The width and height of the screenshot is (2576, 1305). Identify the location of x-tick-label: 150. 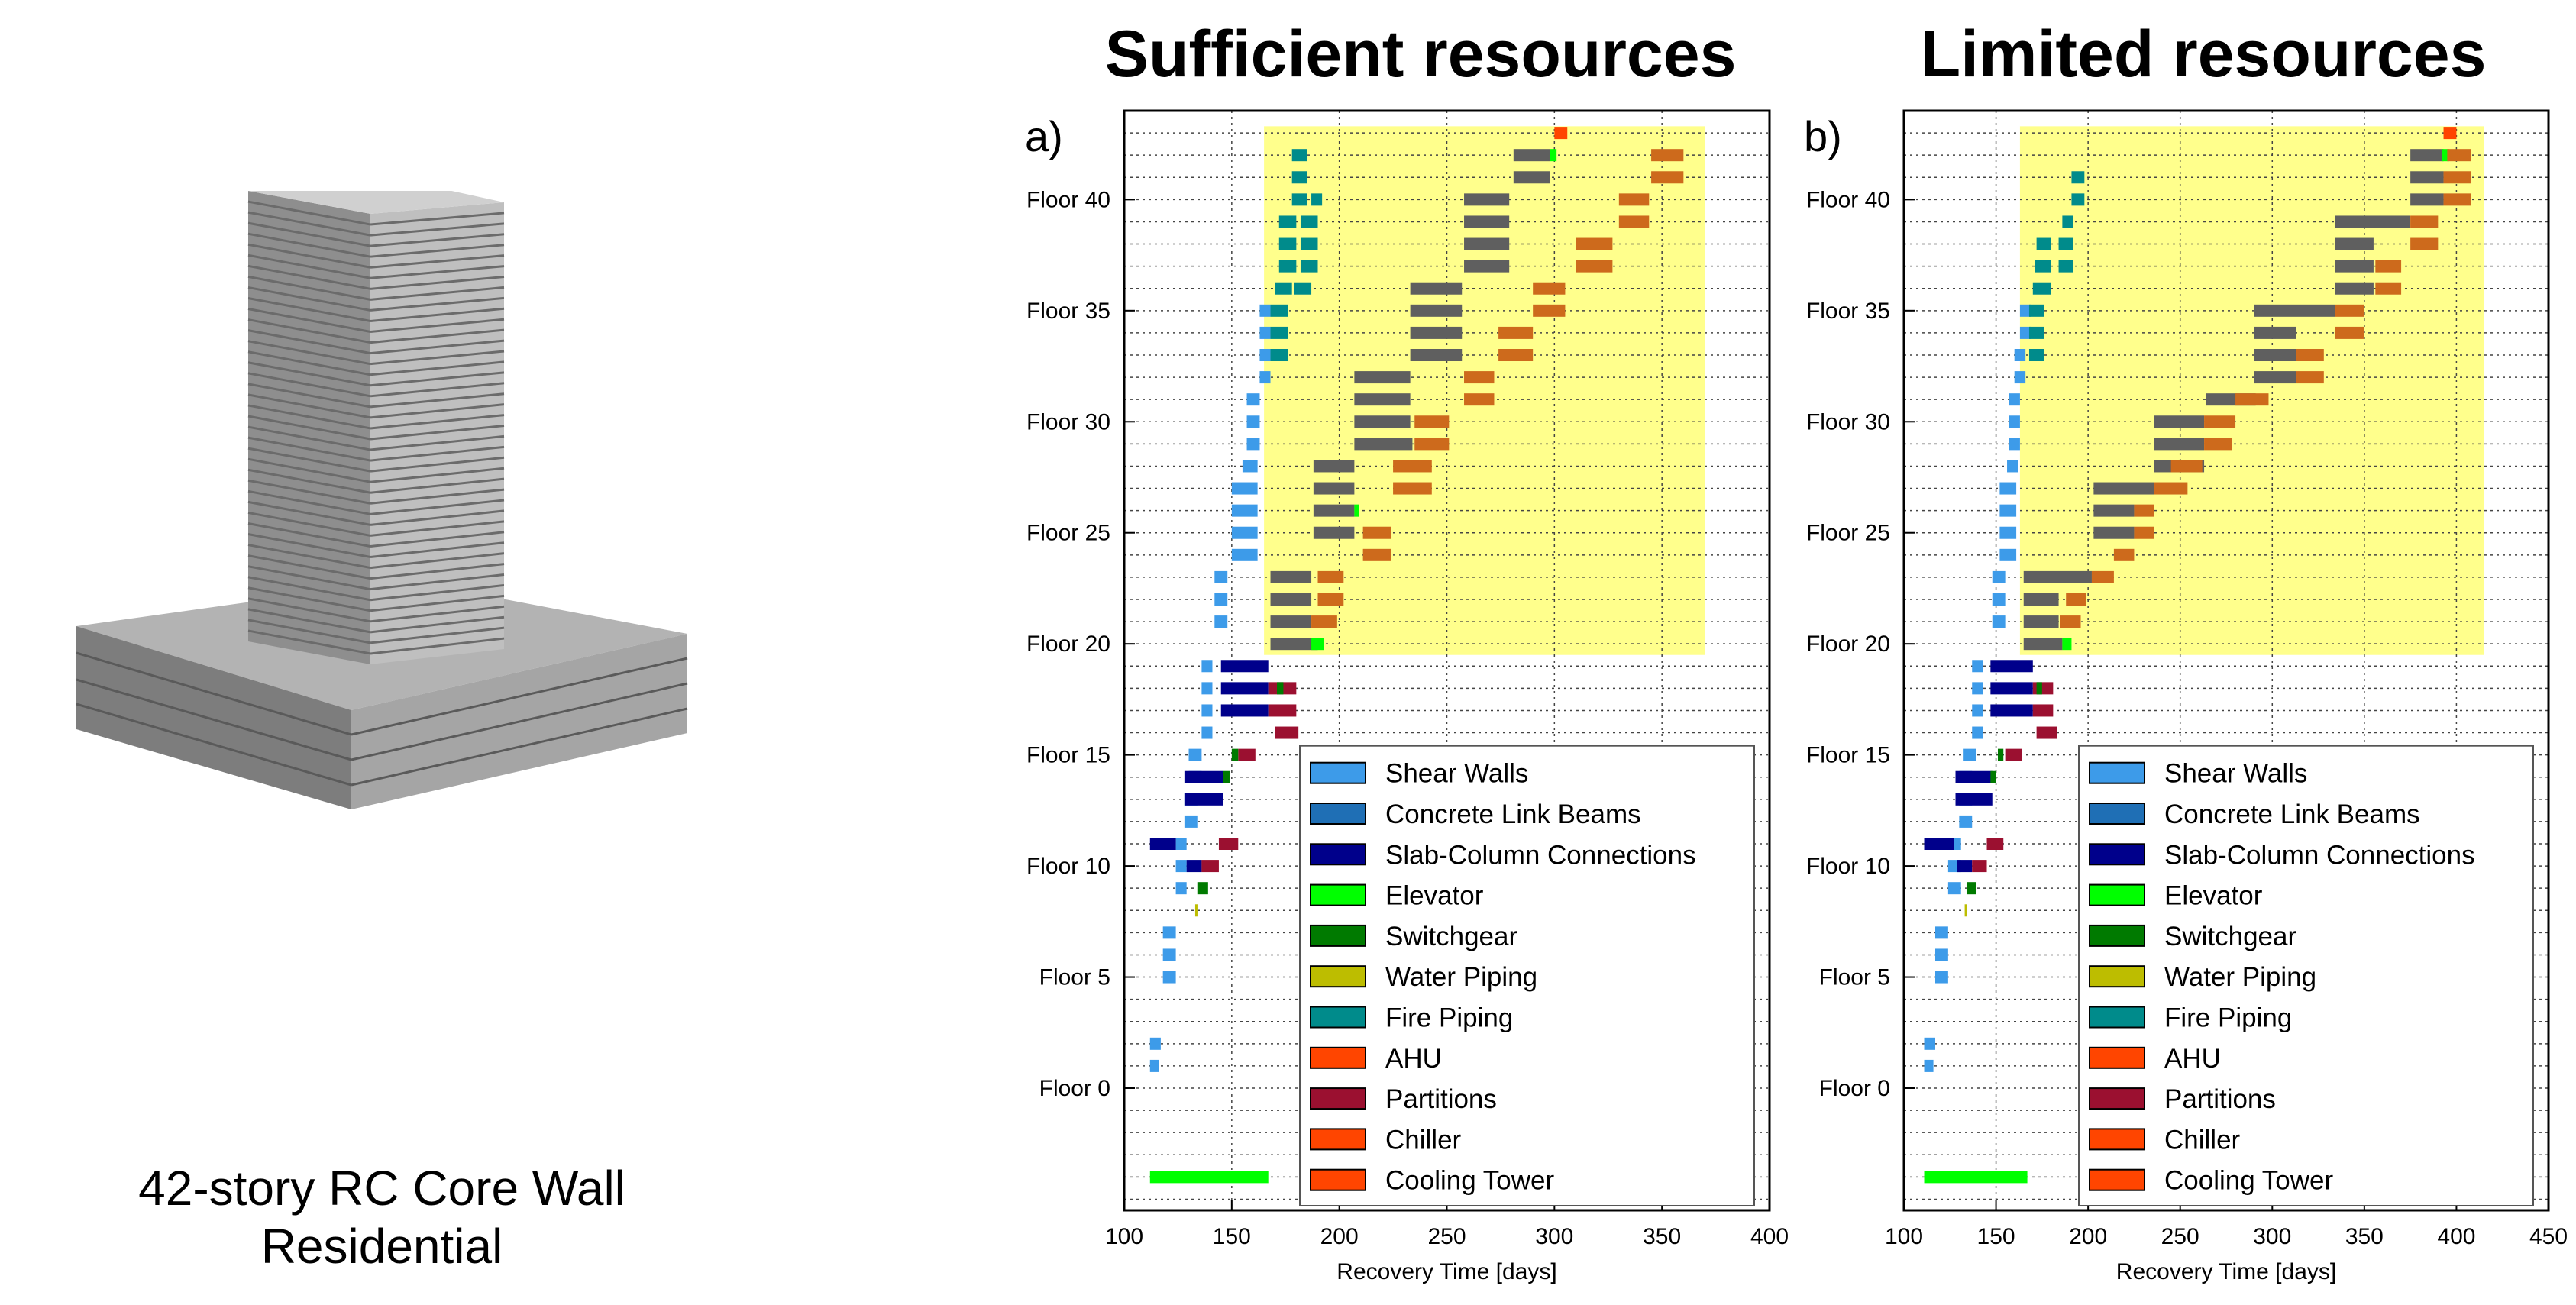
(1232, 1236).